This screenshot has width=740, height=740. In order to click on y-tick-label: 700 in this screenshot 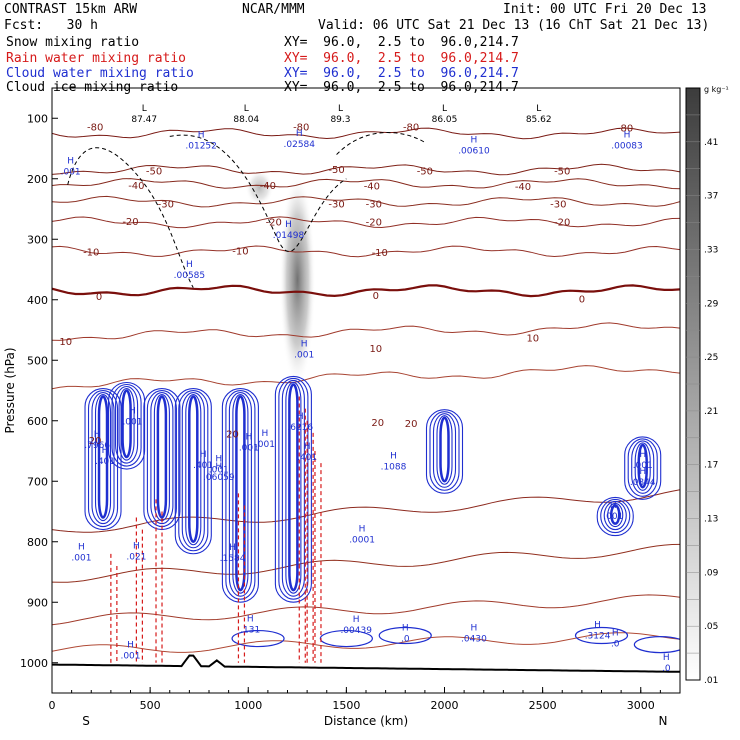, I will do `click(37, 481)`.